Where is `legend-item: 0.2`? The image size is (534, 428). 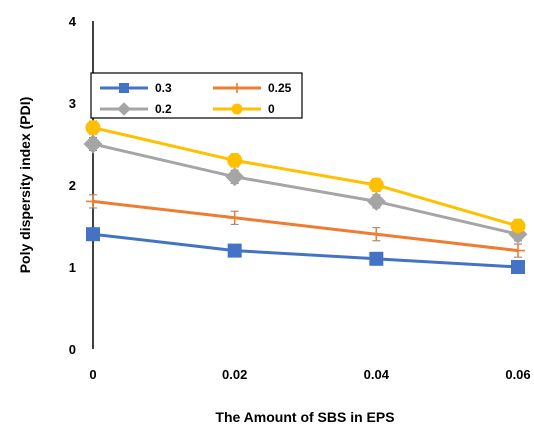
legend-item: 0.2 is located at coordinates (136, 109).